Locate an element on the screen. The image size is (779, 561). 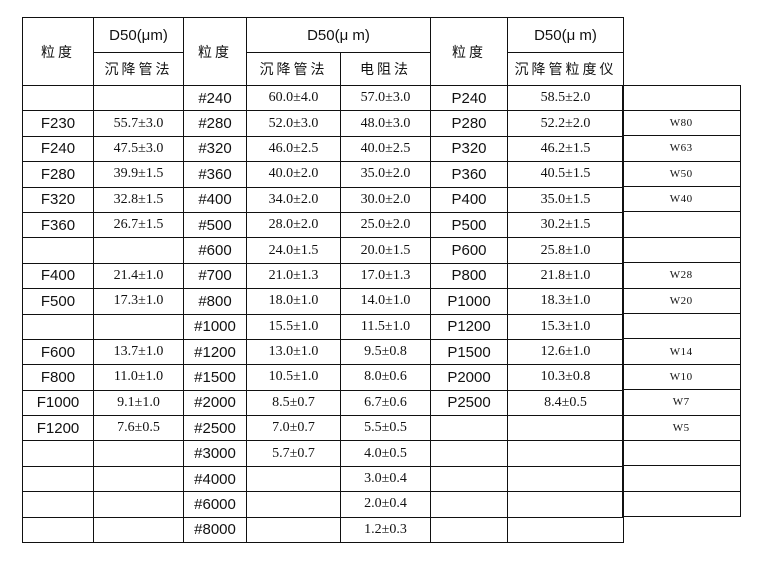
cell-w-row8: W28 is located at coordinates (681, 275).